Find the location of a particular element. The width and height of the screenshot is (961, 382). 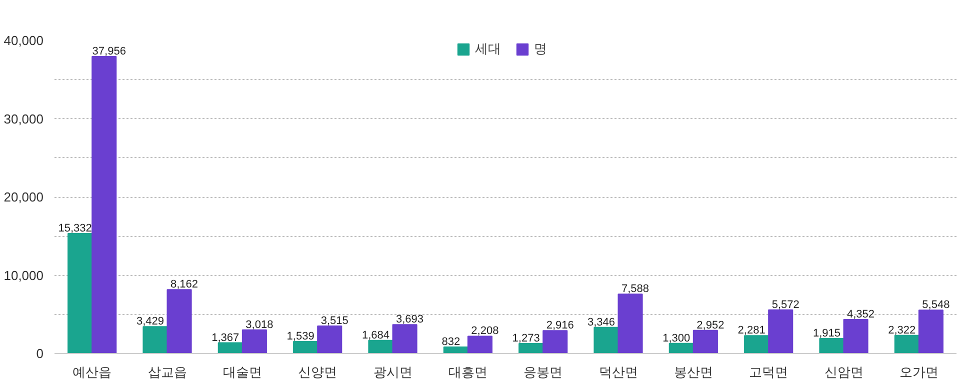

x-tick-label: 오가면 is located at coordinates (918, 372).